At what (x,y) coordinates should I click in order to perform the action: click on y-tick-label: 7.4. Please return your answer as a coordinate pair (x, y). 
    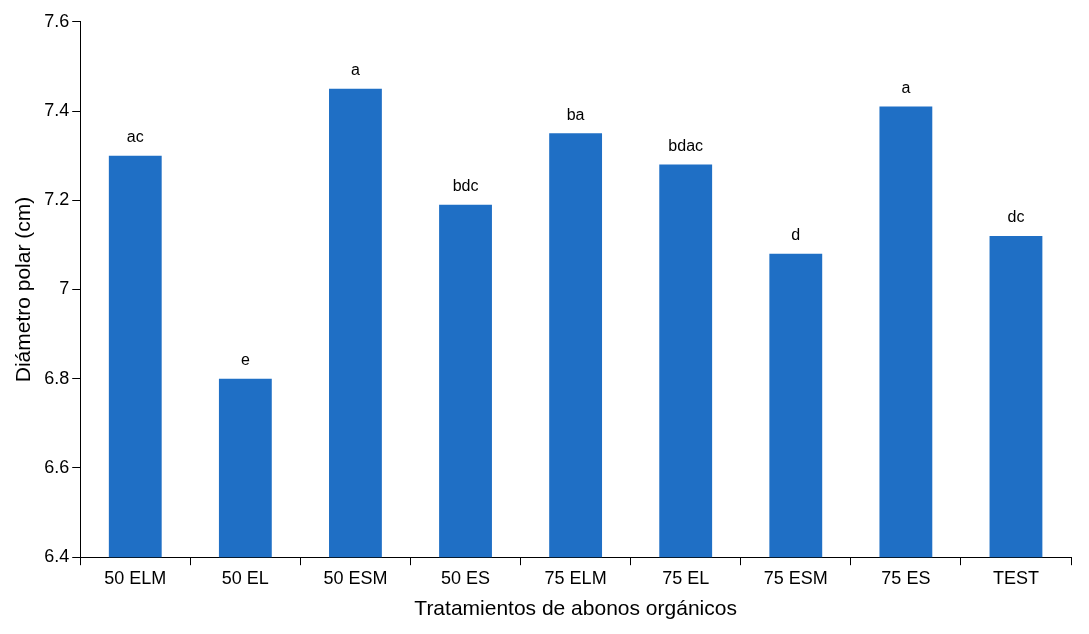
    Looking at the image, I should click on (57, 110).